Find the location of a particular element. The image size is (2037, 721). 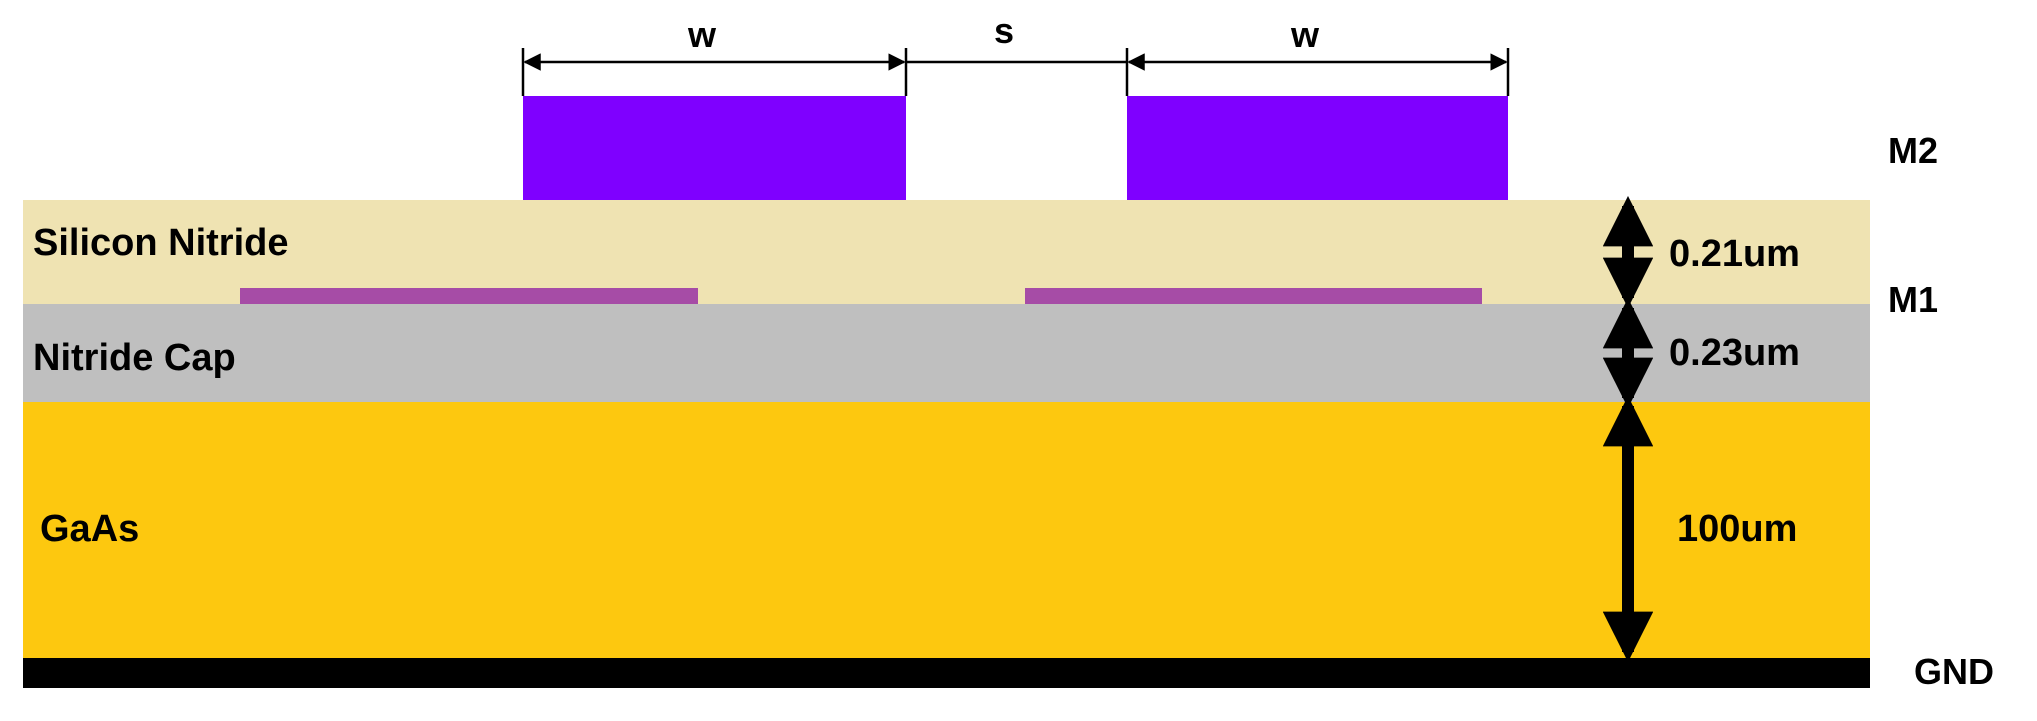

layer-name-silicon-nitride: Silicon Nitride is located at coordinates (160, 243).